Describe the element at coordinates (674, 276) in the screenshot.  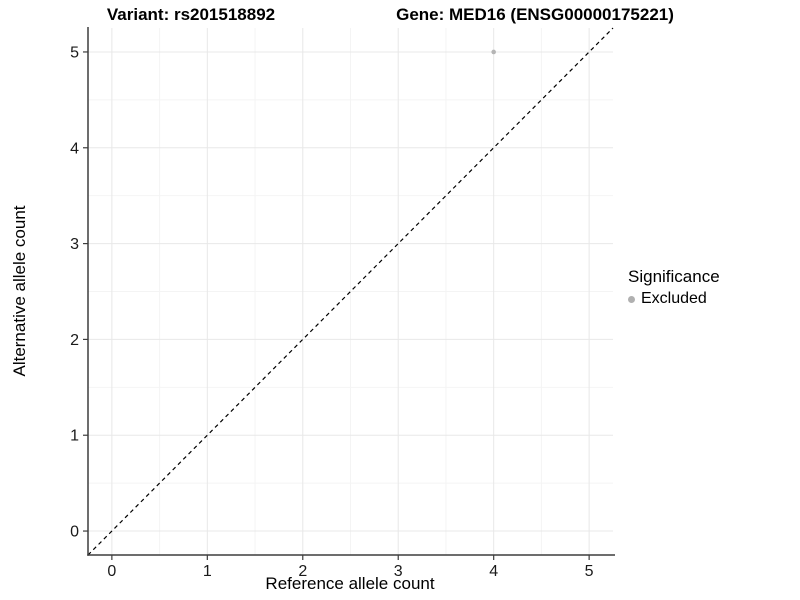
I see `legend-title: Significance` at that location.